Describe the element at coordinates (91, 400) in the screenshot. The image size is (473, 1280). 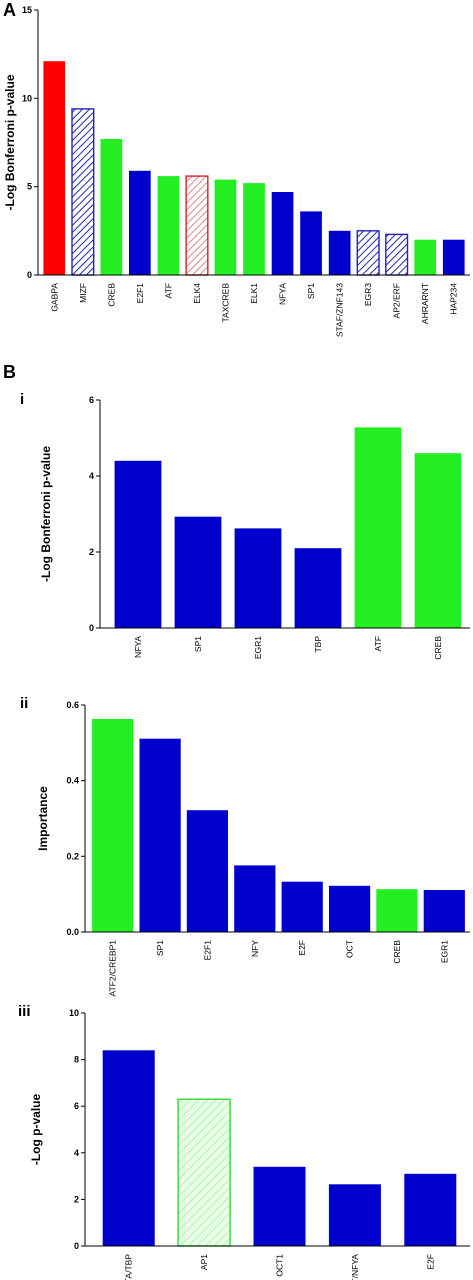
I see `y-tick-label-bi-3: 6` at that location.